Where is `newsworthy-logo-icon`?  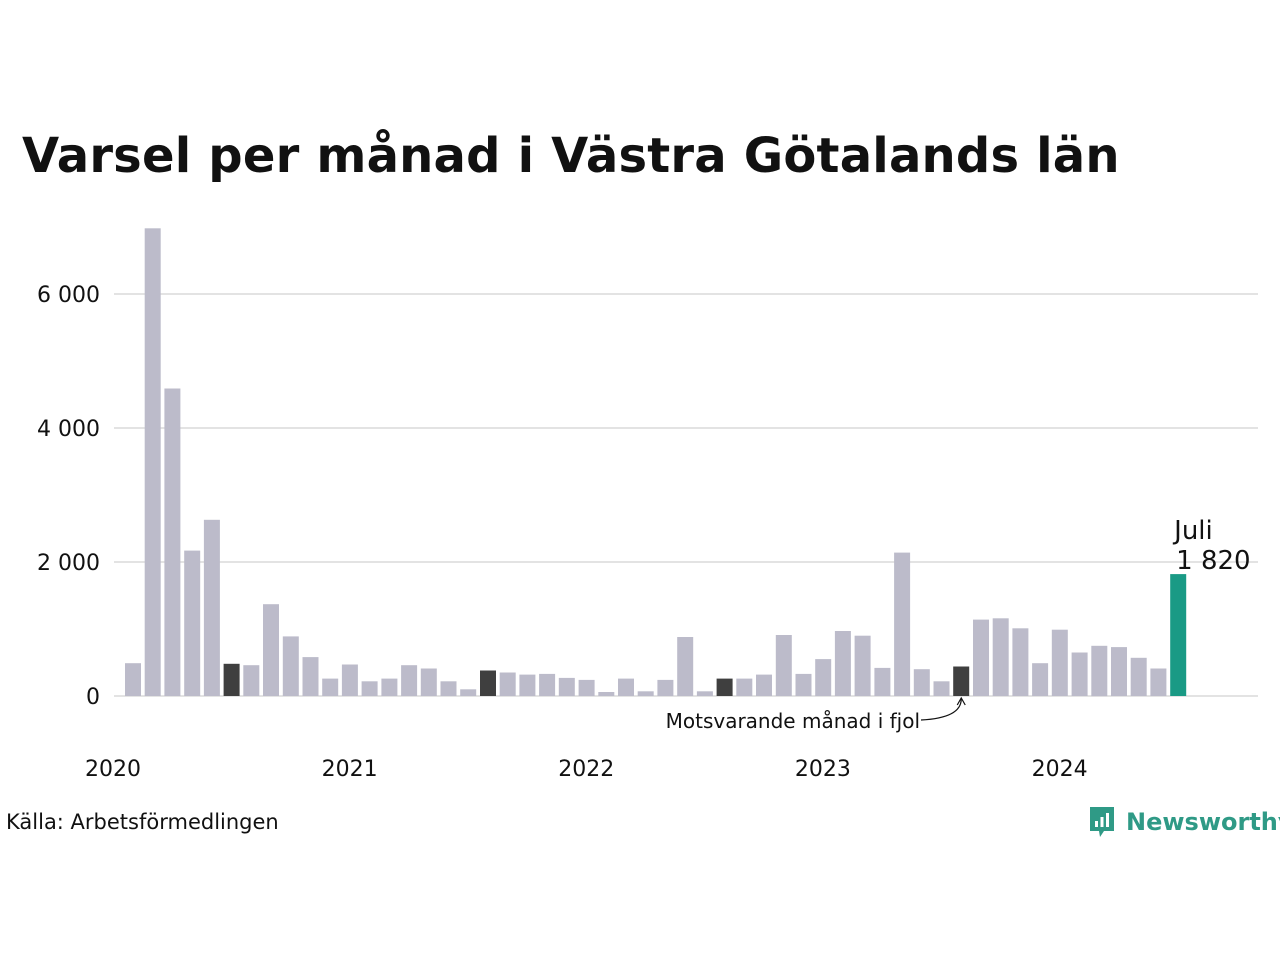
newsworthy-logo-icon is located at coordinates (1102, 822).